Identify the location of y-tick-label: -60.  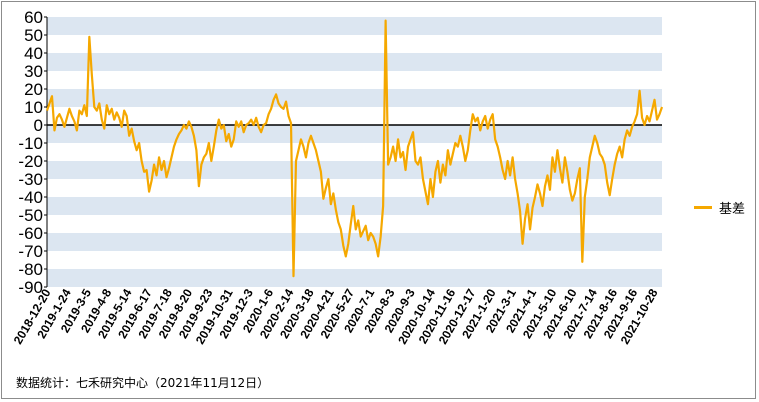
(30, 233).